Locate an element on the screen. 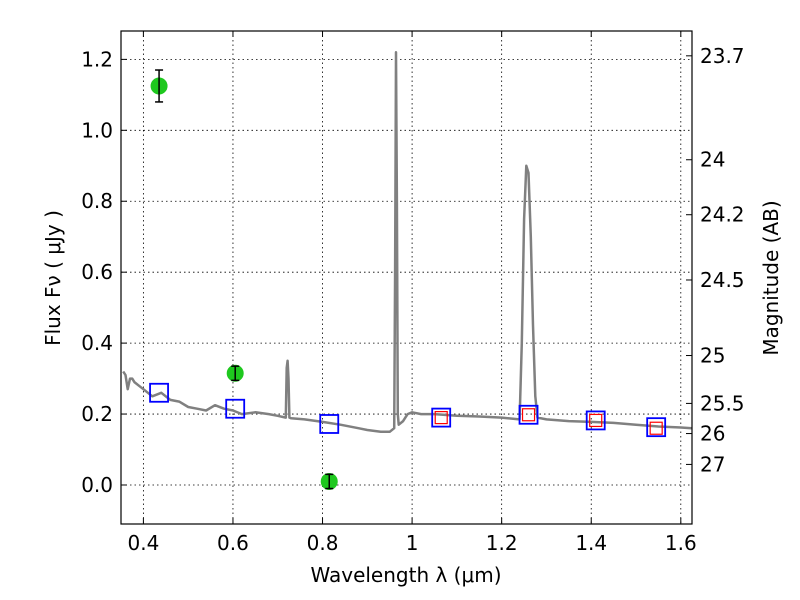 The height and width of the screenshot is (600, 800). y-tick-label: 0.8 is located at coordinates (97, 201).